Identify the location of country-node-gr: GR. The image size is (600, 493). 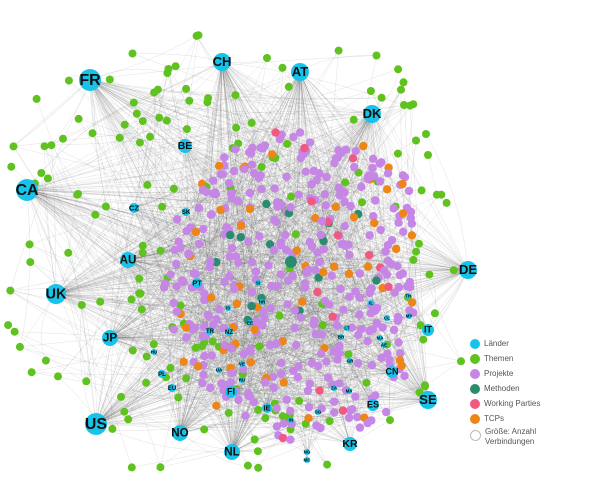
(351, 361).